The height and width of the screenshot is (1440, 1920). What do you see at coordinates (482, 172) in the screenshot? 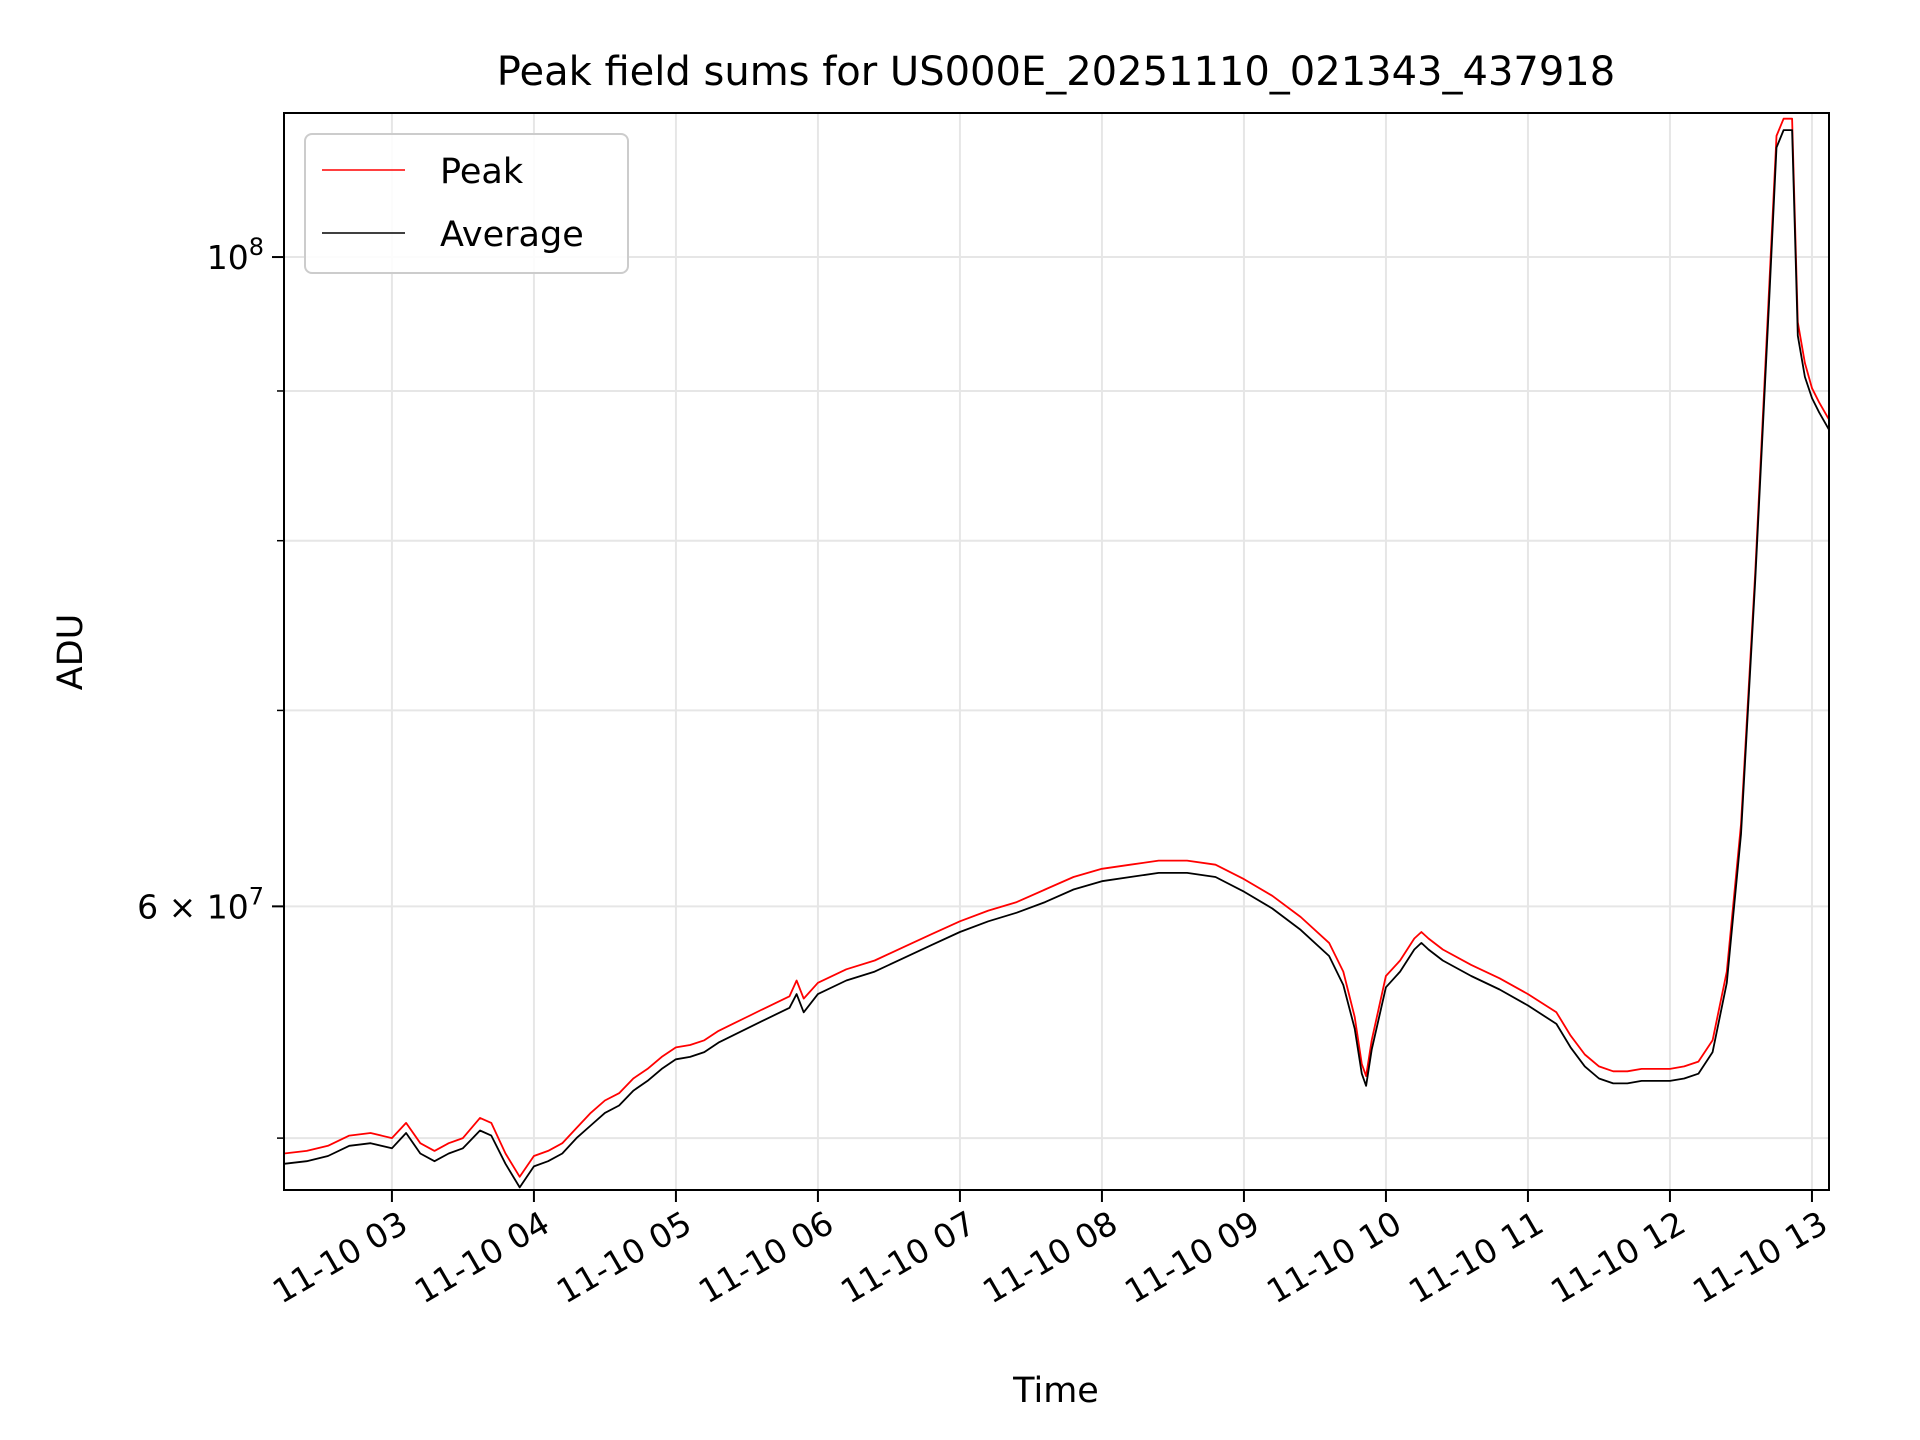
I see `legend-peak-label: Peak` at bounding box center [482, 172].